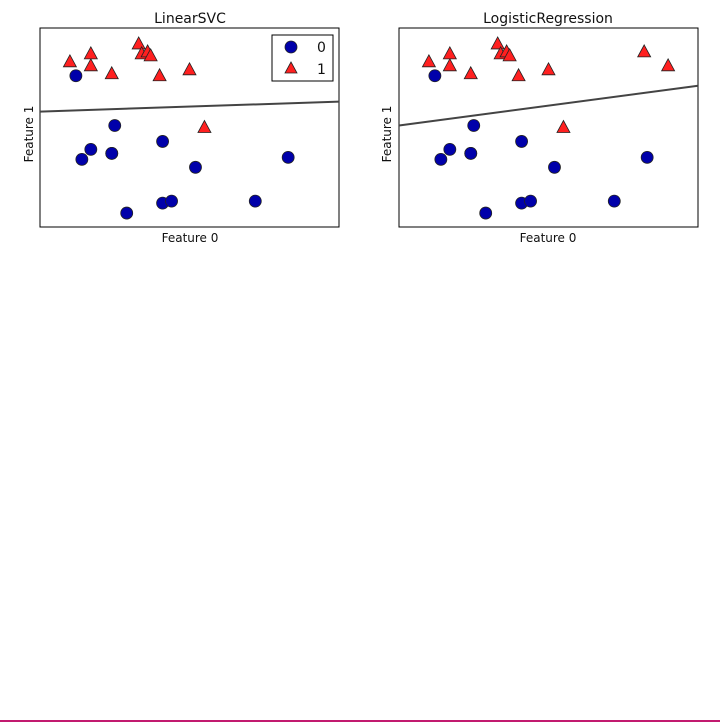 This screenshot has height=722, width=720. Describe the element at coordinates (548, 19) in the screenshot. I see `chart-title: LogisticRegression` at that location.